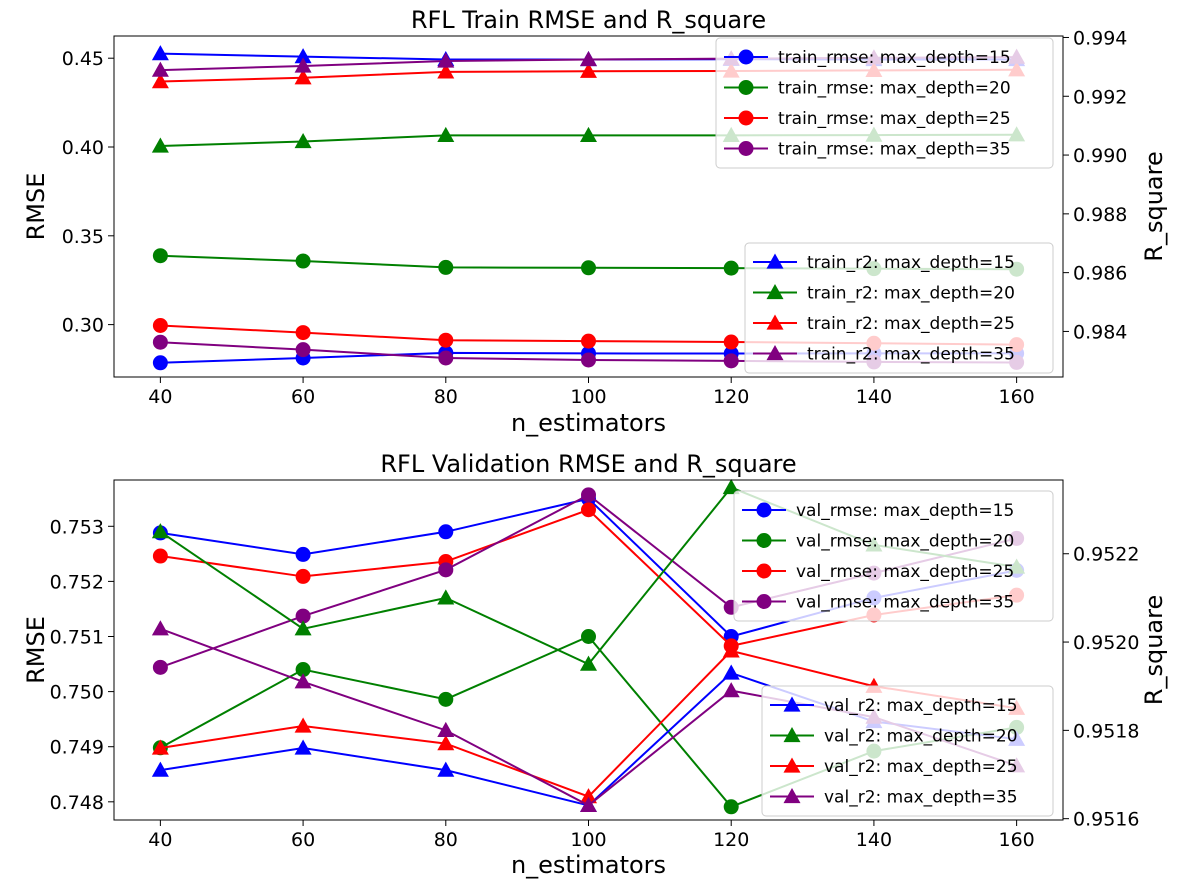 This screenshot has height=890, width=1189. I want to click on legend-item: train_r2: max_depth=35, so click(884, 355).